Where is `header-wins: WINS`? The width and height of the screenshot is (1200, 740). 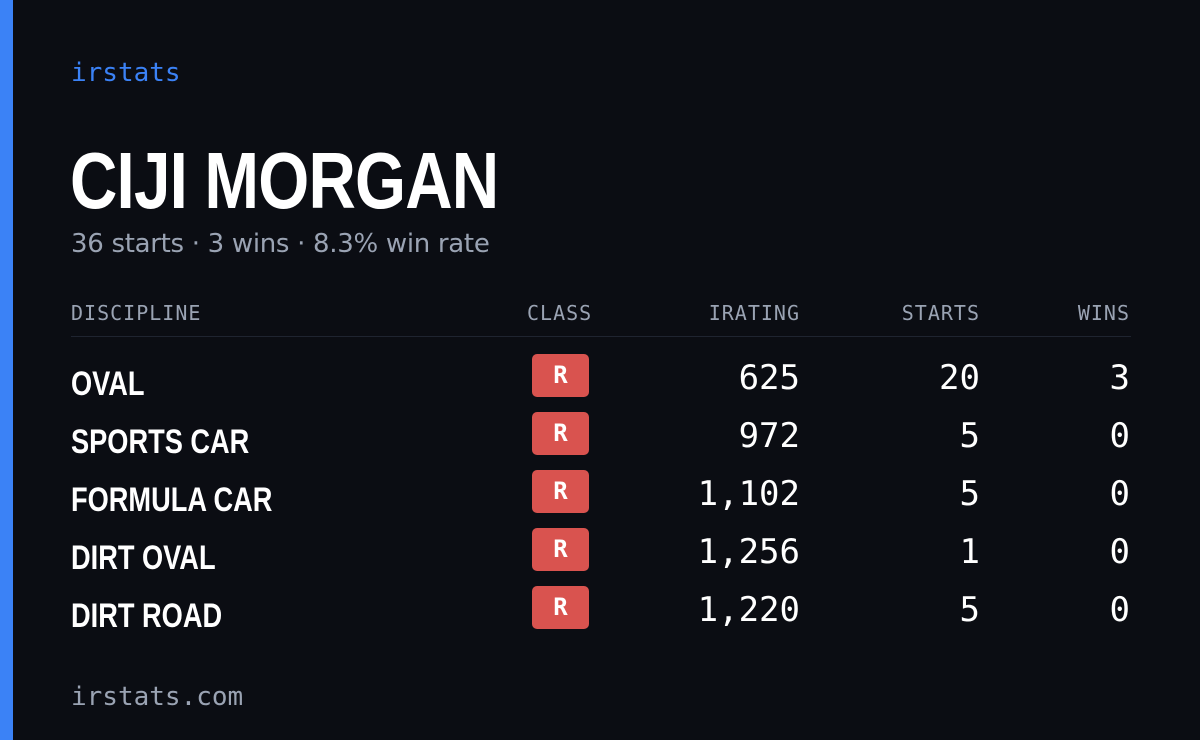 header-wins: WINS is located at coordinates (1103, 313).